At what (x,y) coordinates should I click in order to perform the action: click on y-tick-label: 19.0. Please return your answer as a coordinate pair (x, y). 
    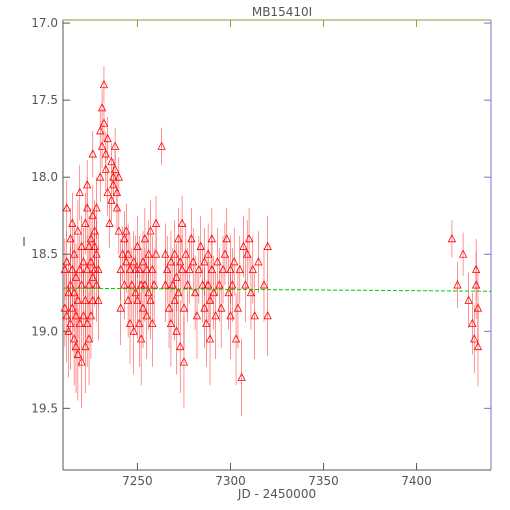
    Looking at the image, I should click on (44, 331).